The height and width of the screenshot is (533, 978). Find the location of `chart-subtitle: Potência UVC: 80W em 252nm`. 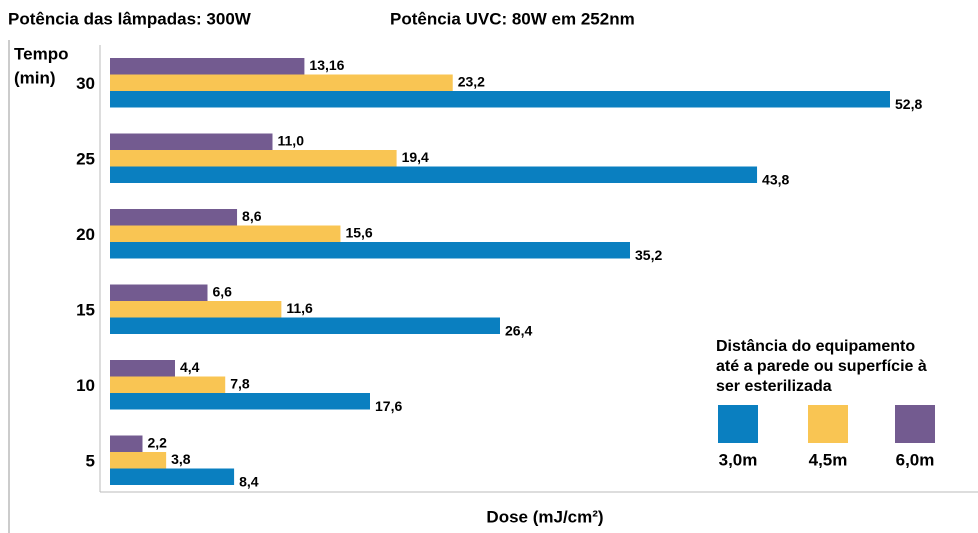

chart-subtitle: Potência UVC: 80W em 252nm is located at coordinates (512, 18).